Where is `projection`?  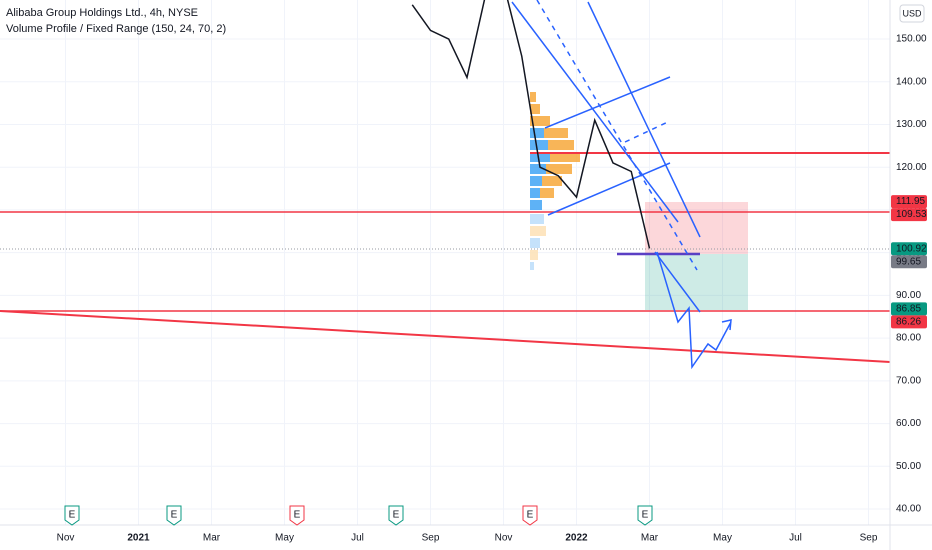
projection is located at coordinates (677, 282).